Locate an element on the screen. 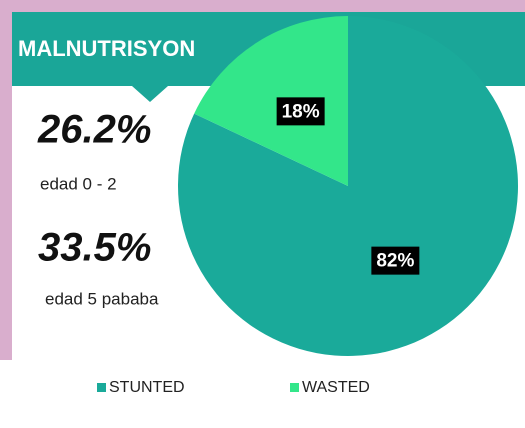  pie-slice is located at coordinates (271, 101).